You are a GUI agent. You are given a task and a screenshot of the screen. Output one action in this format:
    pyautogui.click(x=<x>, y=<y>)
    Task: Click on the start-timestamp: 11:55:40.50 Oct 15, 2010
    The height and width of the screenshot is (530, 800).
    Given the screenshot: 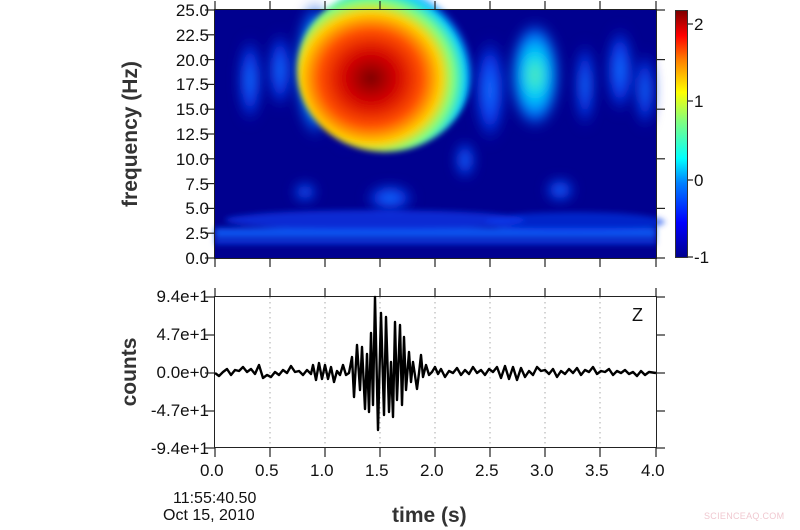 What is the action you would take?
    pyautogui.click(x=209, y=507)
    